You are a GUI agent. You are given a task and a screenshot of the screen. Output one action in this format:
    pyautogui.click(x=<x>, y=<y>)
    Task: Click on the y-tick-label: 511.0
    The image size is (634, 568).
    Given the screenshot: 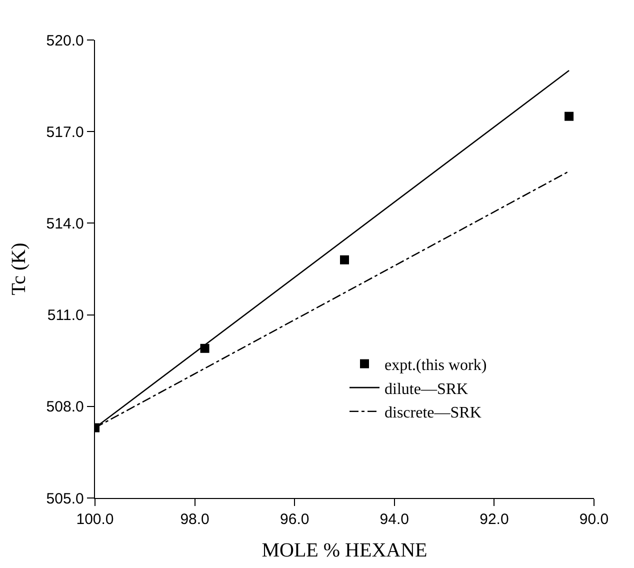 What is the action you would take?
    pyautogui.click(x=65, y=315)
    